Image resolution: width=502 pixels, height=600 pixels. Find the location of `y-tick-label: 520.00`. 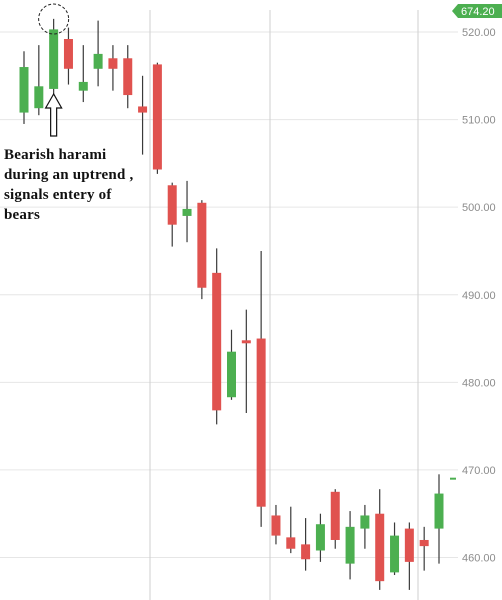

y-tick-label: 520.00 is located at coordinates (479, 33).